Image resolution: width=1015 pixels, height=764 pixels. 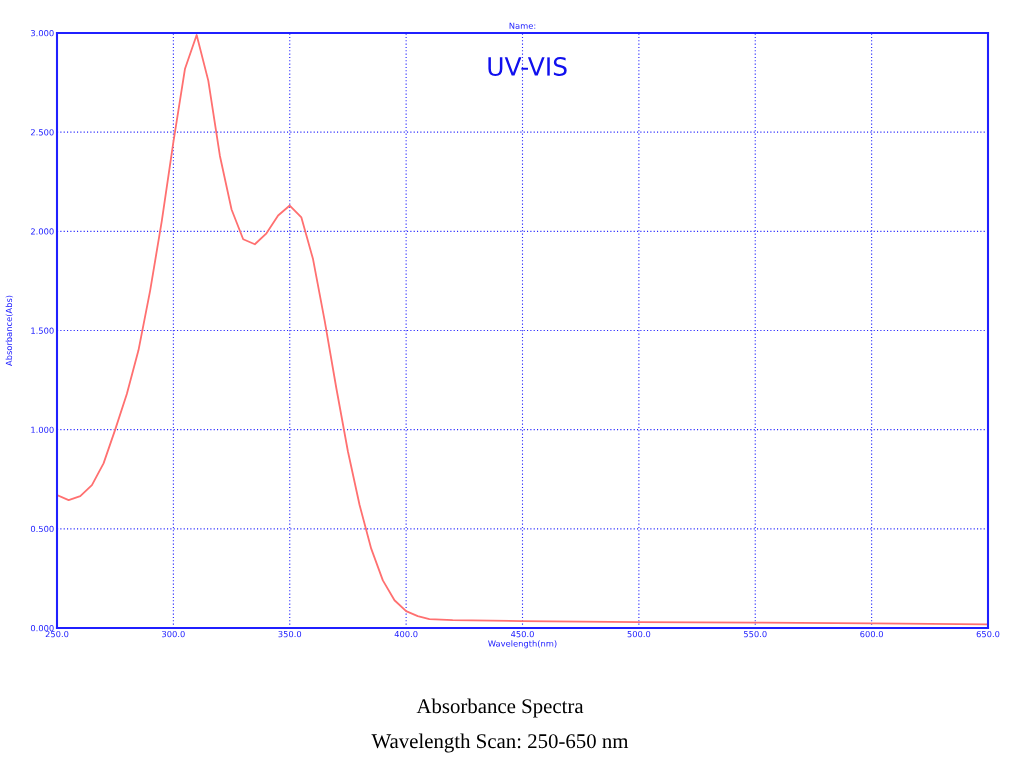 I want to click on y-tick-label: 3.000, so click(x=42, y=33).